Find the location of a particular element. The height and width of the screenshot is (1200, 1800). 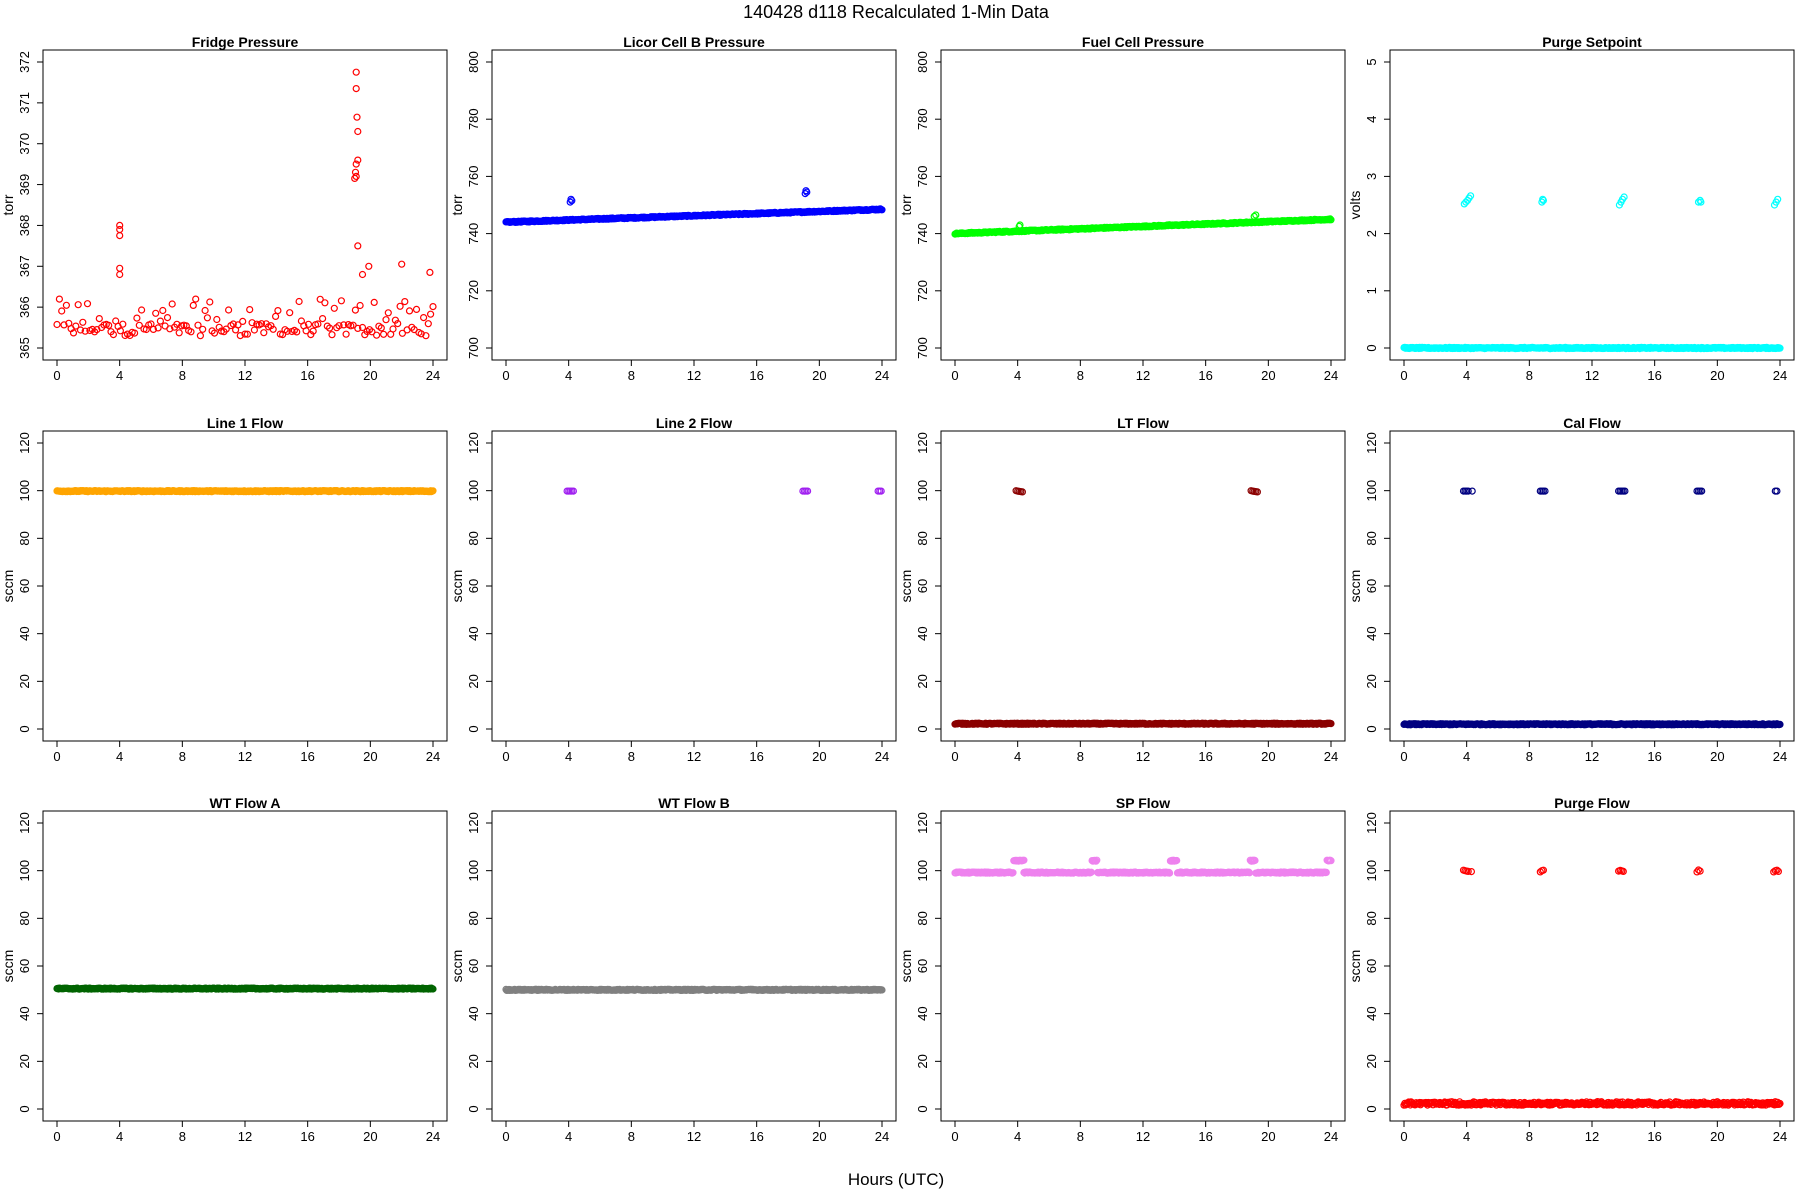

y-axis-label: volts is located at coordinates (1355, 205).